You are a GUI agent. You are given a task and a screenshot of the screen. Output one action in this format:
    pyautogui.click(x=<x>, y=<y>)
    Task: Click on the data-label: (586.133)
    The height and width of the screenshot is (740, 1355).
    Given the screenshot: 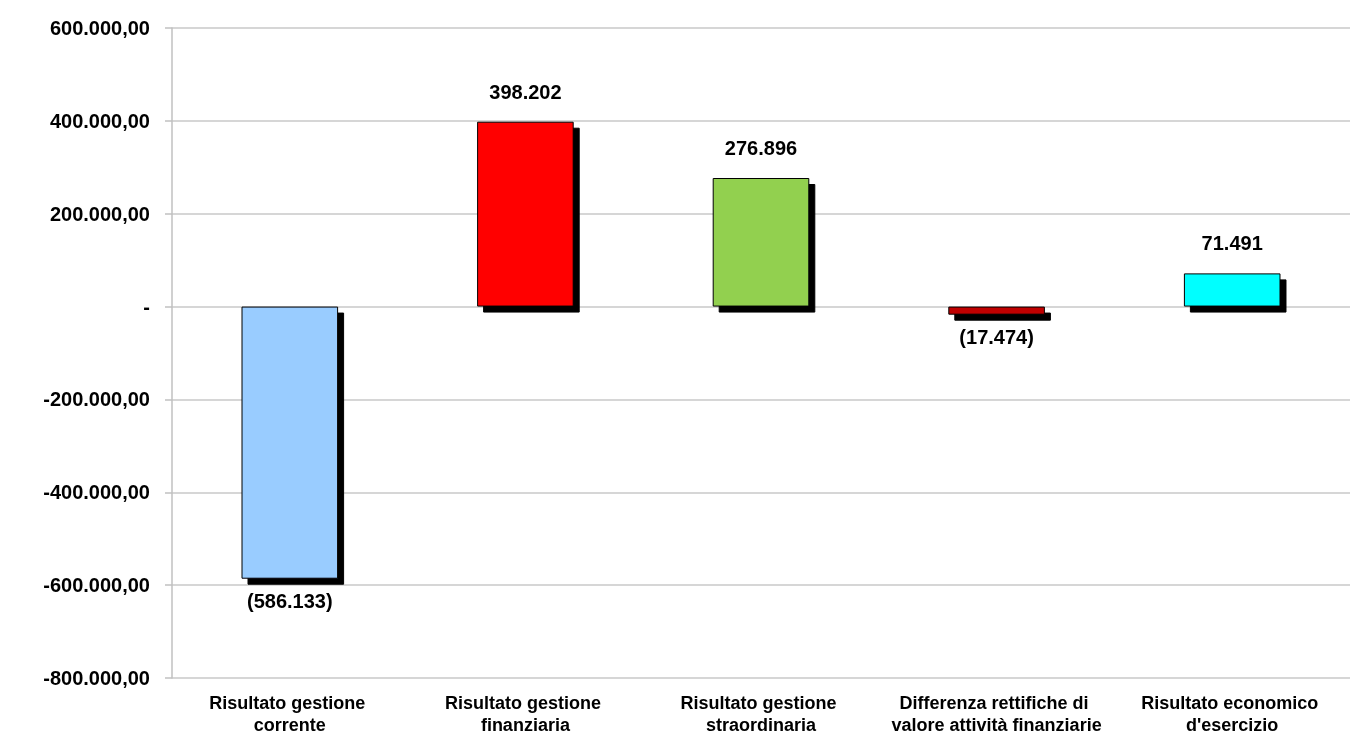 What is the action you would take?
    pyautogui.click(x=289, y=600)
    